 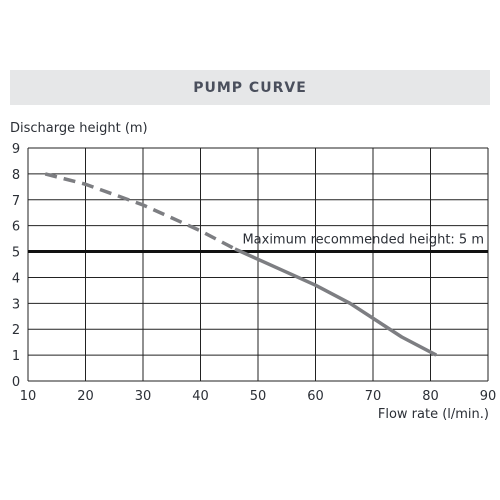 I want to click on x-tick-labels: 10 20 30 40 50 60 70 80 90, so click(x=258, y=396).